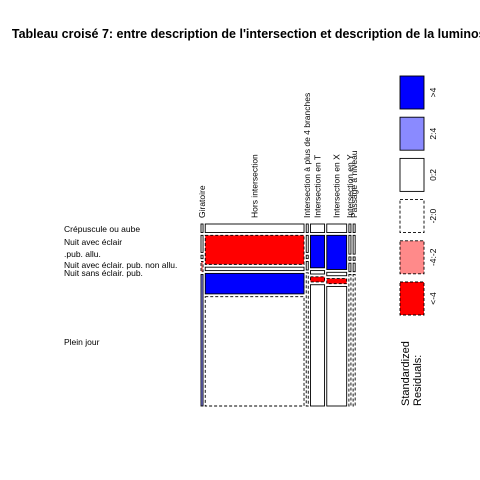 Image resolution: width=480 pixels, height=480 pixels. I want to click on tile-intersection-en-t-crepuscule-ou-aube, so click(318, 228).